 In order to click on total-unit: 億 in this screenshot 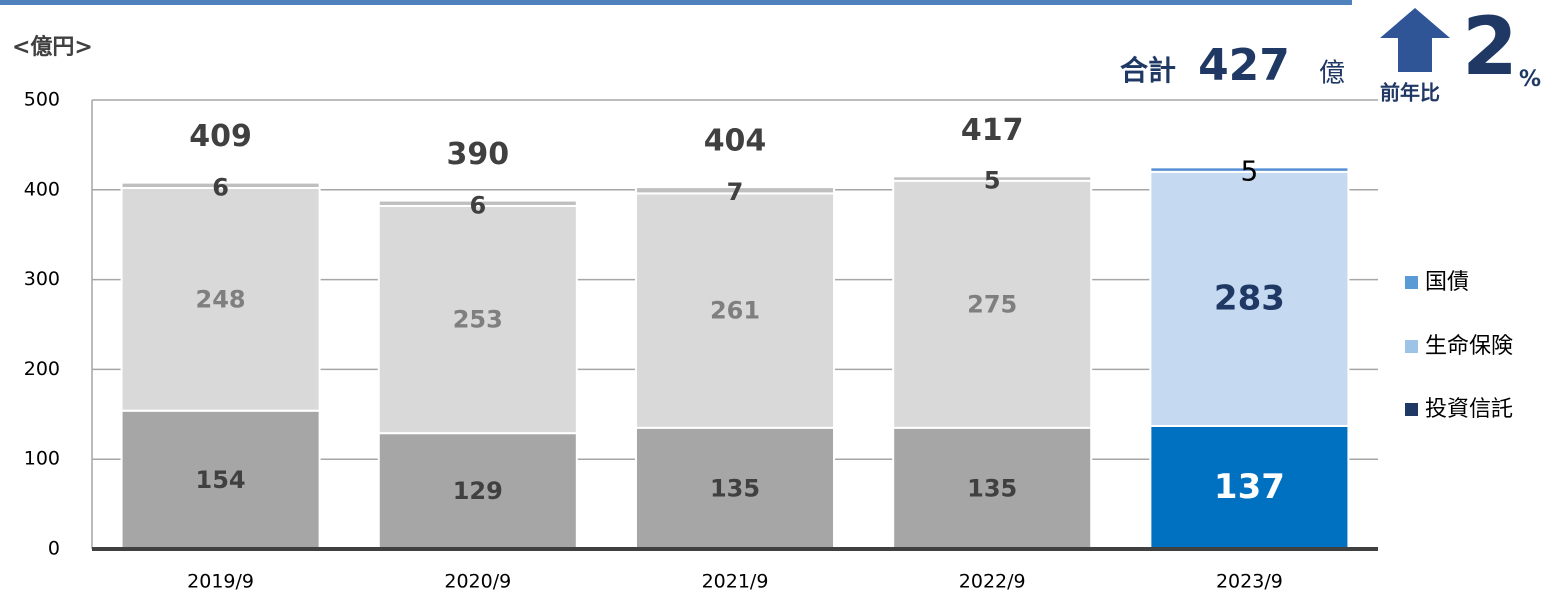, I will do `click(1332, 74)`.